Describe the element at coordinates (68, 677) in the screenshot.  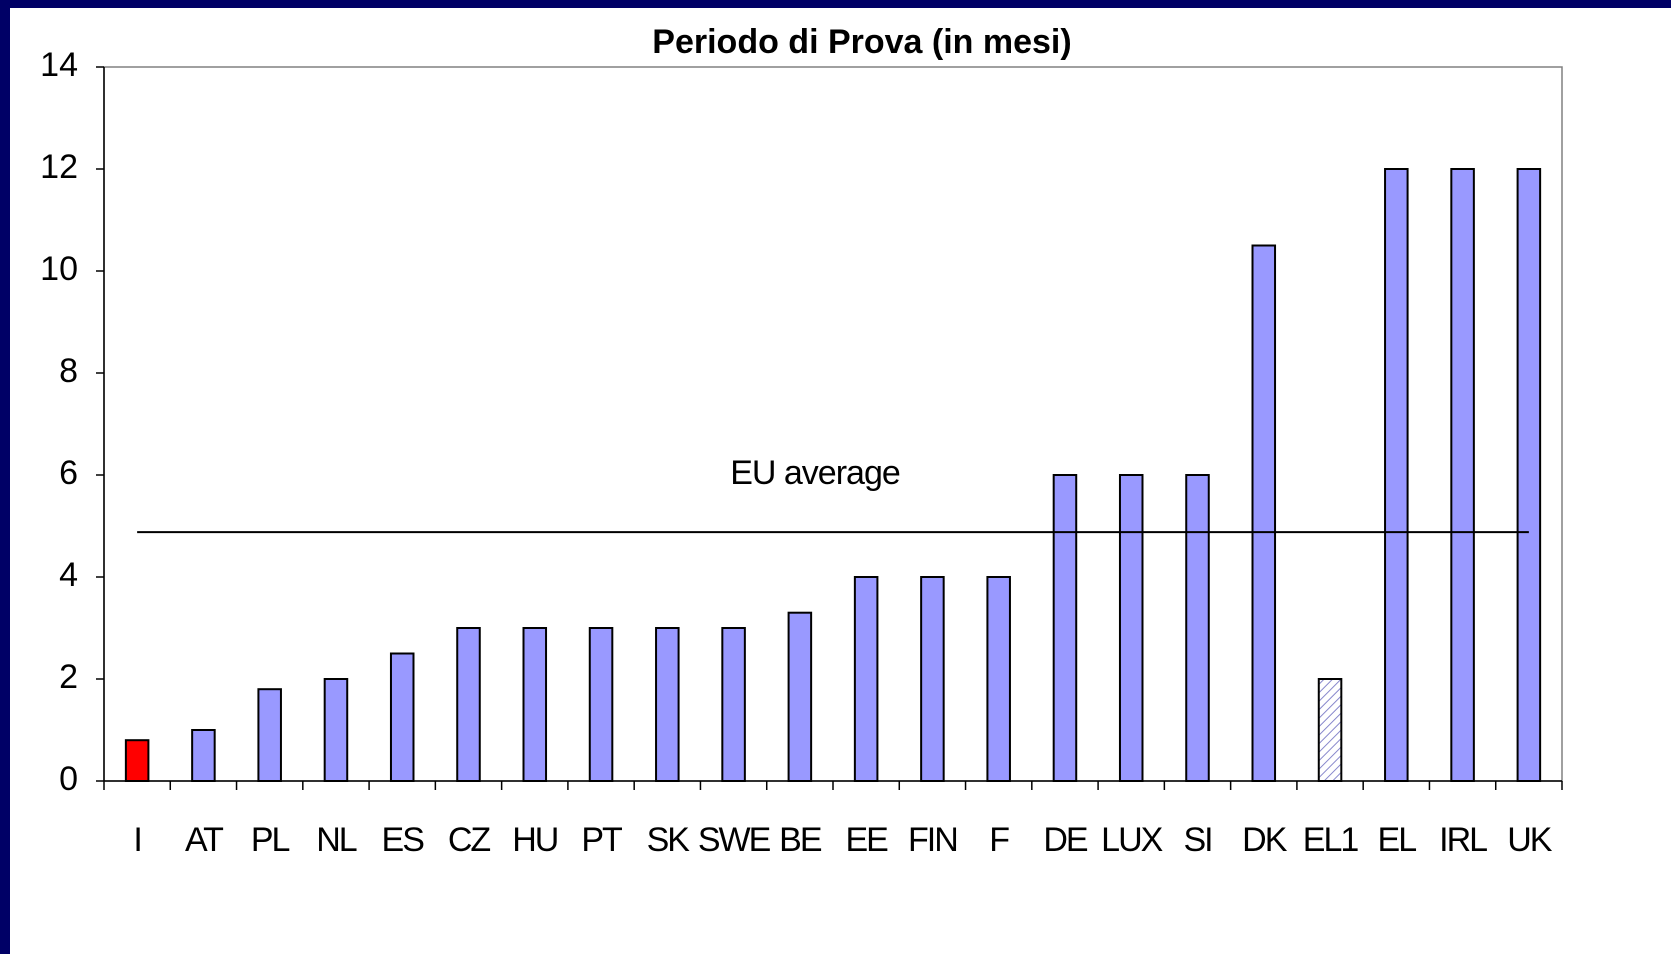
I see `y-tick-label: 2` at that location.